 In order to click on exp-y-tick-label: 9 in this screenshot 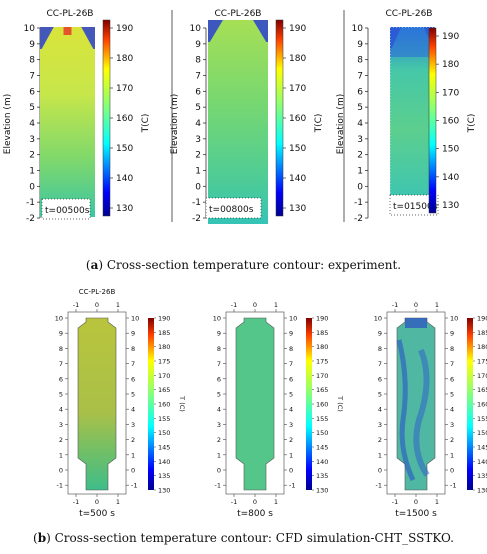, I will do `click(198, 45)`.